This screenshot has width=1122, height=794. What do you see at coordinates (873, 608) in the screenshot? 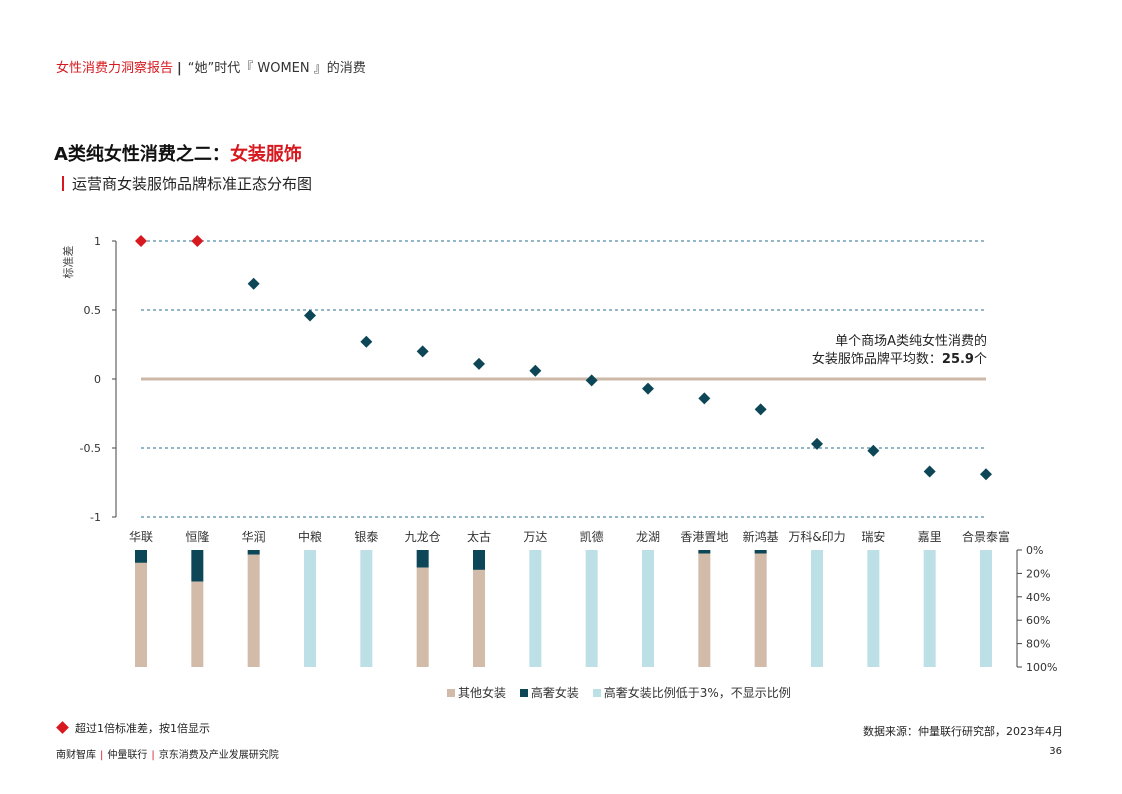
I see `bar-below-3pct-瑞安` at bounding box center [873, 608].